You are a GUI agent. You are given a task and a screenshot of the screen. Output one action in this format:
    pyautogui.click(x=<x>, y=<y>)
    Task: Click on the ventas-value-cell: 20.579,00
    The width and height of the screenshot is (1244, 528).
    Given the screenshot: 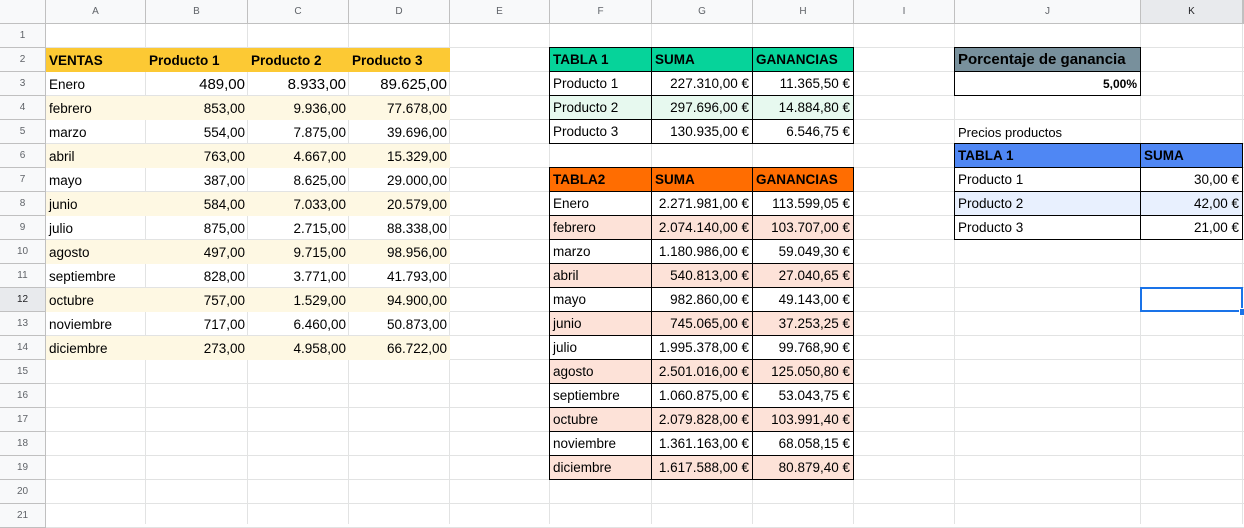 What is the action you would take?
    pyautogui.click(x=399, y=204)
    